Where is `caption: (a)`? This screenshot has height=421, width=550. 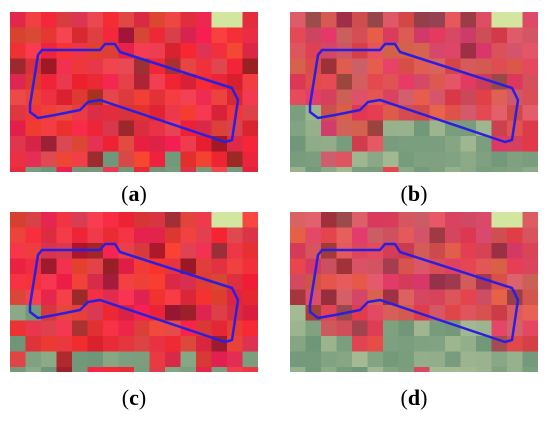 caption: (a) is located at coordinates (134, 193).